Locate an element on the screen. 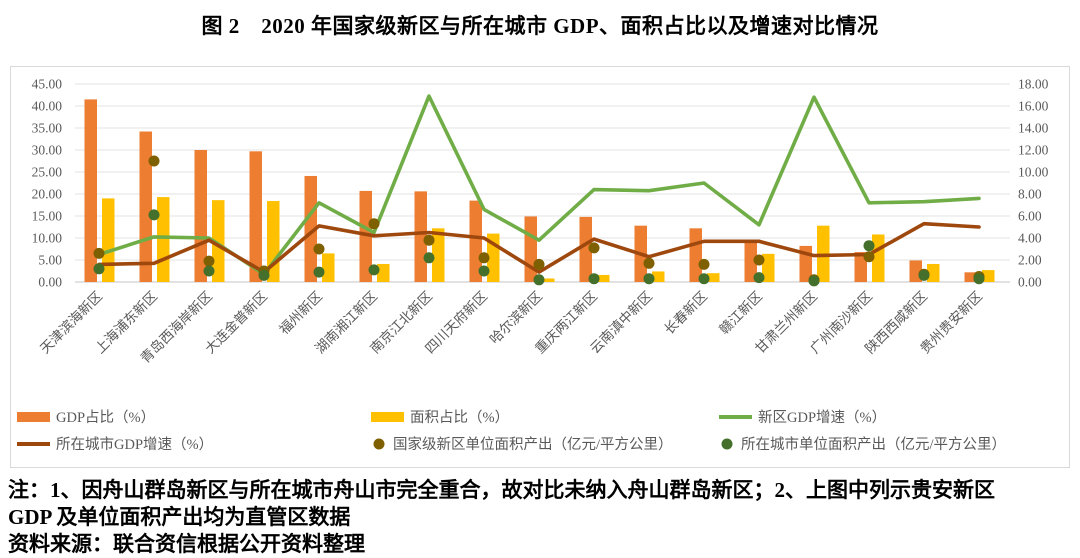  right-axis-tick: 4.00 is located at coordinates (1030, 238).